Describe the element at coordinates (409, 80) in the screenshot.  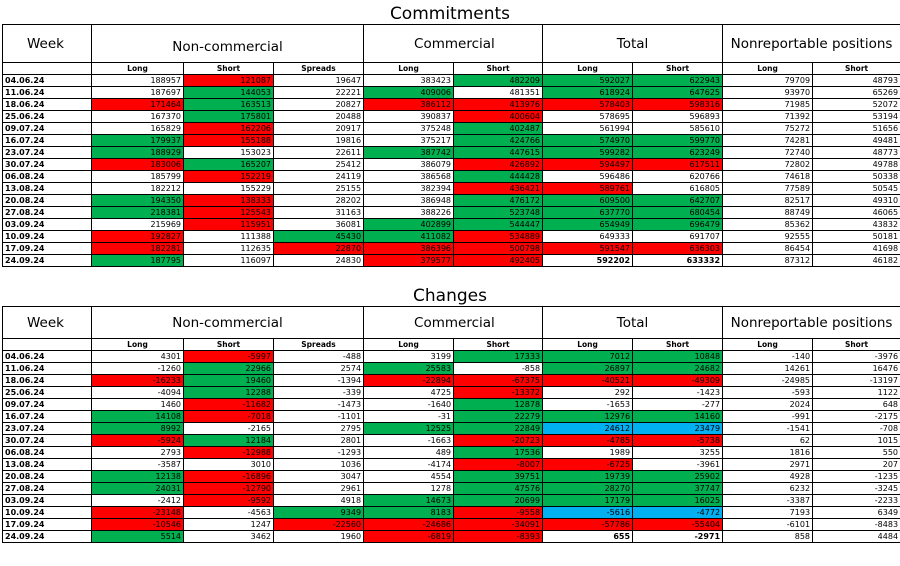
I see `value-cell: 383423` at that location.